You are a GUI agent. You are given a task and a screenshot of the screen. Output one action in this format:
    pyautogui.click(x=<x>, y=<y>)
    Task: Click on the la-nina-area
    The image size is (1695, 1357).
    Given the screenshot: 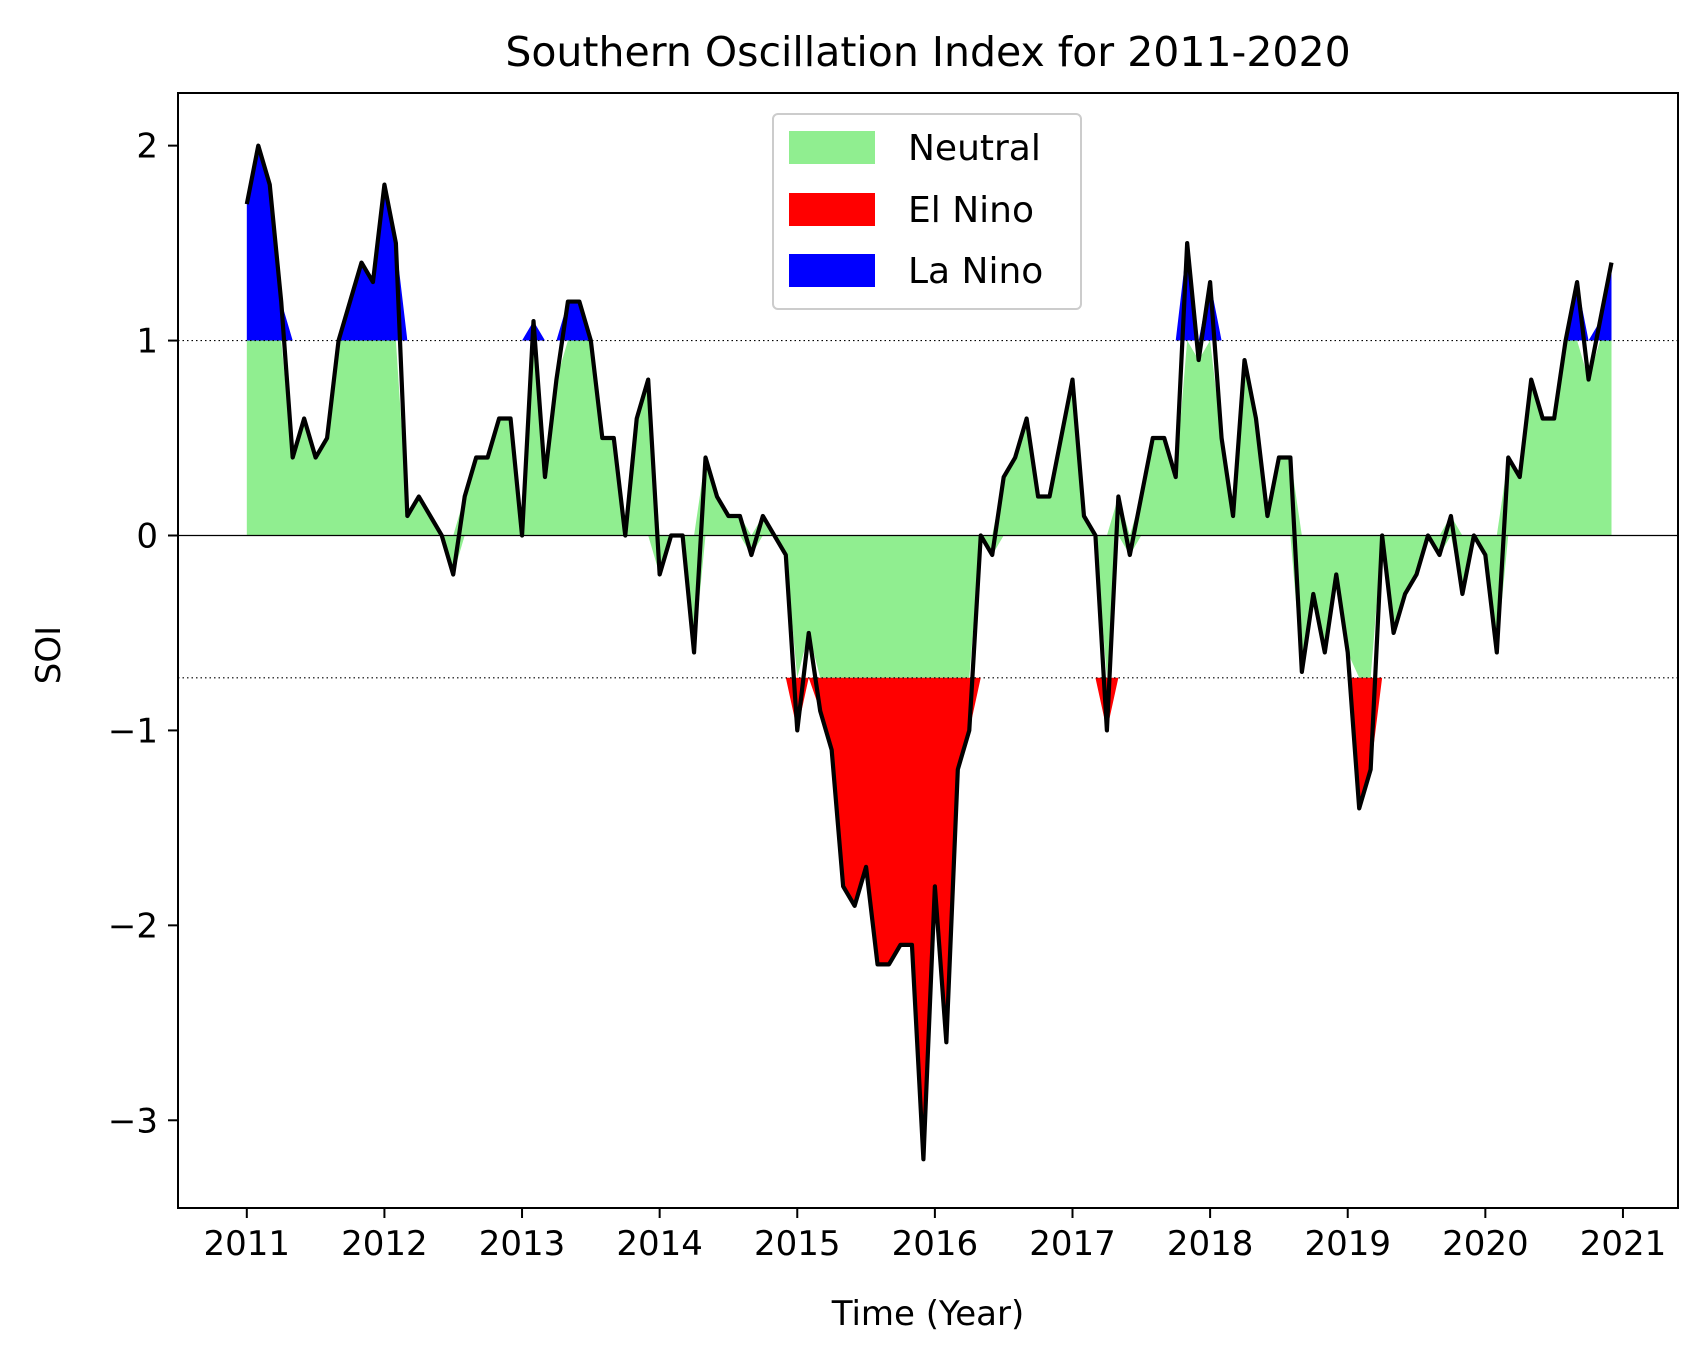 What is the action you would take?
    pyautogui.click(x=929, y=243)
    